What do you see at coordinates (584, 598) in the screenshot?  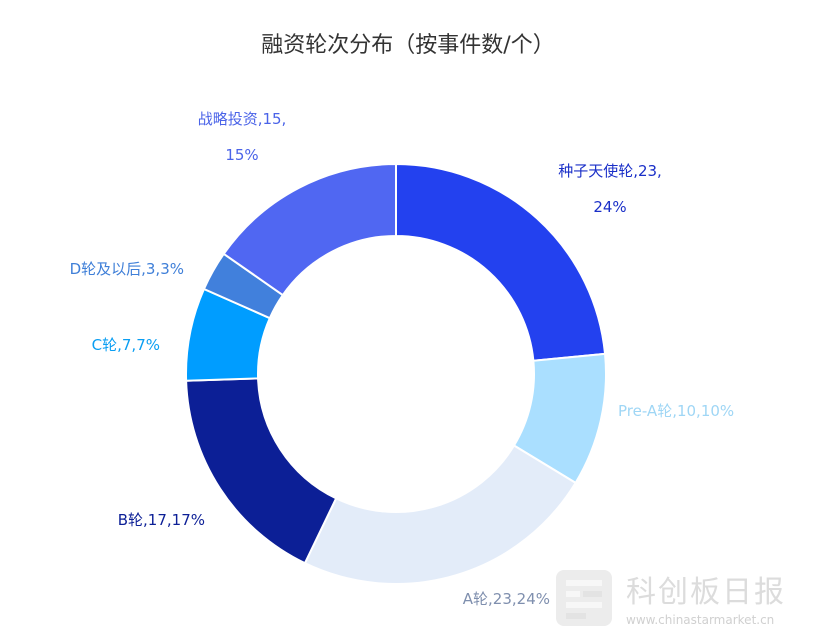 I see `watermark-logo-icon` at bounding box center [584, 598].